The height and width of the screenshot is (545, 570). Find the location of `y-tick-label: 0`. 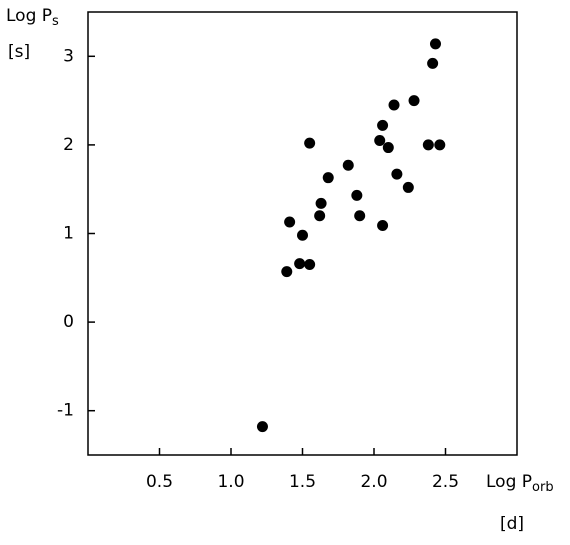

y-tick-label: 0 is located at coordinates (68, 322).